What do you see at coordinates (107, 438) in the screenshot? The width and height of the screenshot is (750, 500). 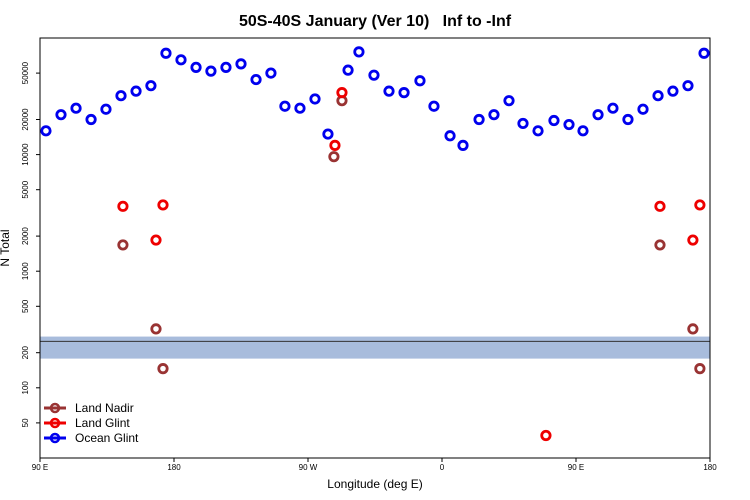 I see `legend-label: Ocean Glint` at bounding box center [107, 438].